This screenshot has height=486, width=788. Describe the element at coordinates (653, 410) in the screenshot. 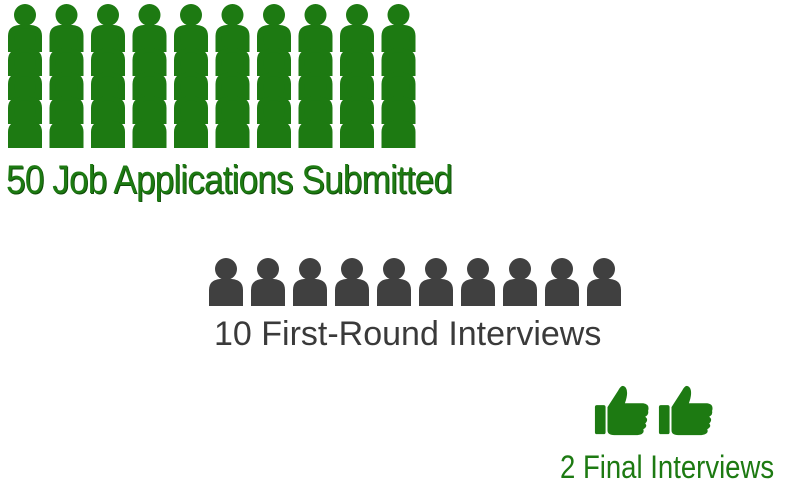

I see `final-interviews-thumbs-row` at that location.